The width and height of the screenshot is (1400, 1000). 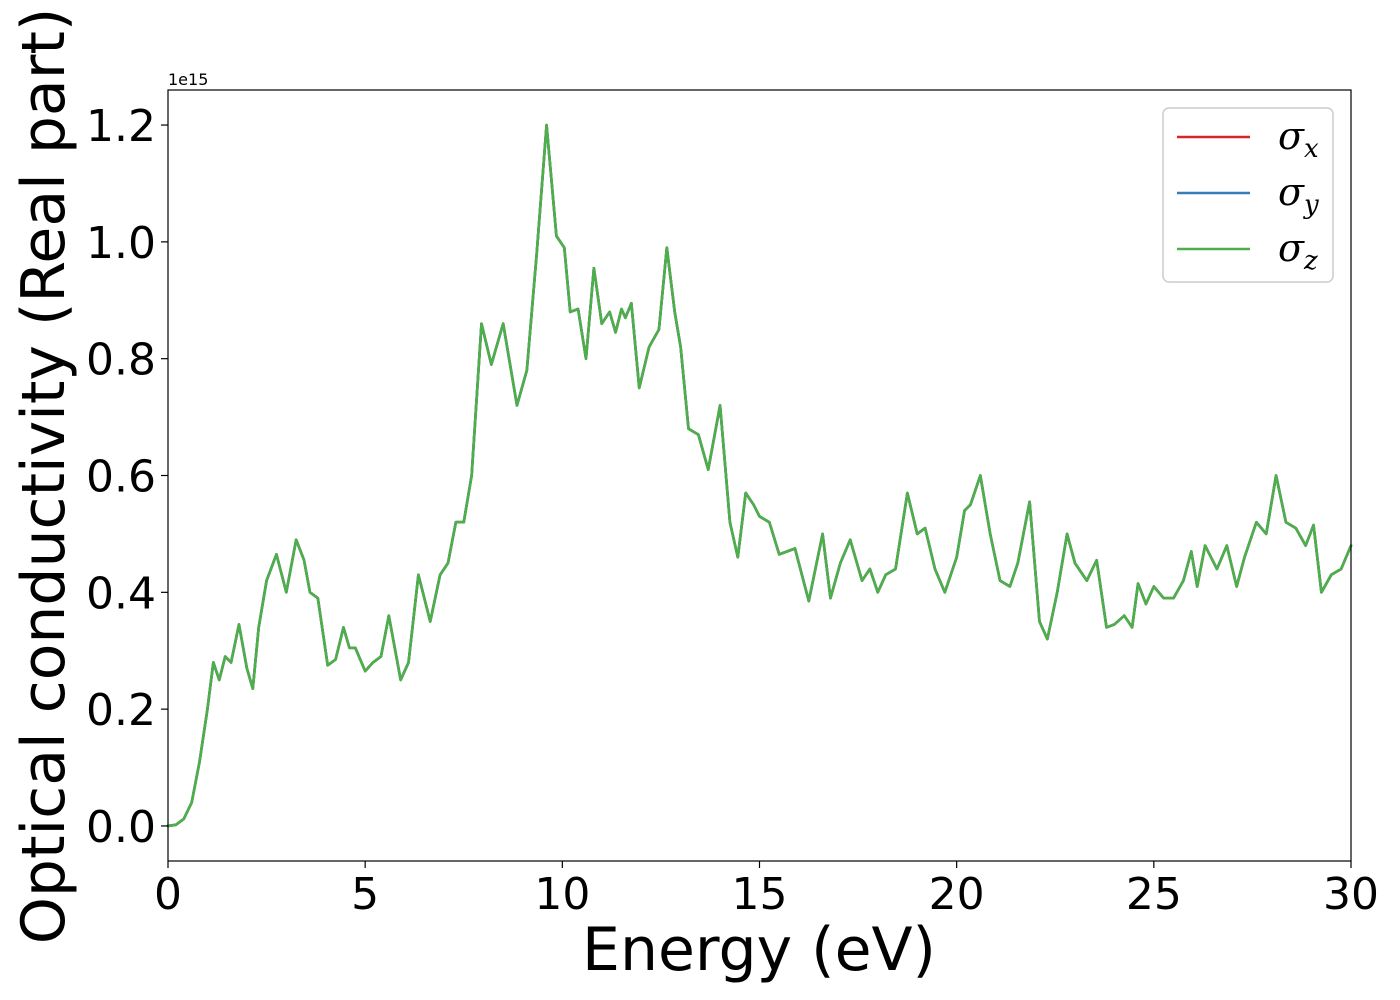 What do you see at coordinates (759, 950) in the screenshot?
I see `x-axis-title: Energy (eV)` at bounding box center [759, 950].